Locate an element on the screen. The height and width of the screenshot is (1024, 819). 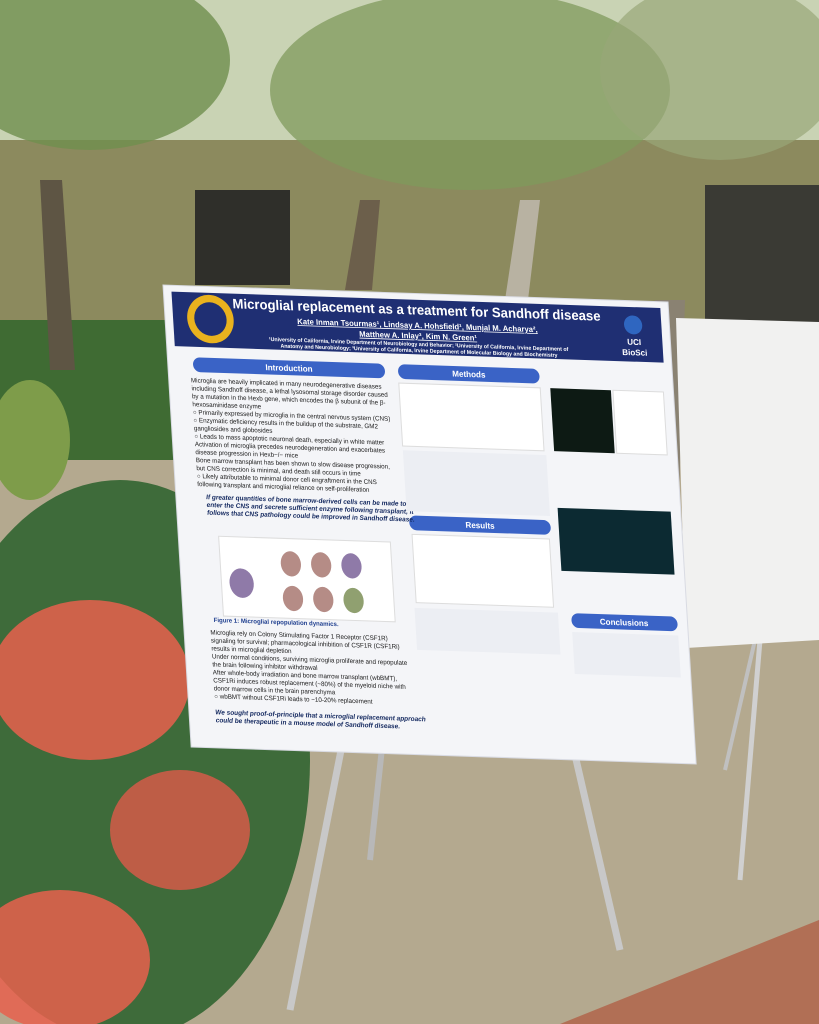
results-plot is located at coordinates (483, 570).